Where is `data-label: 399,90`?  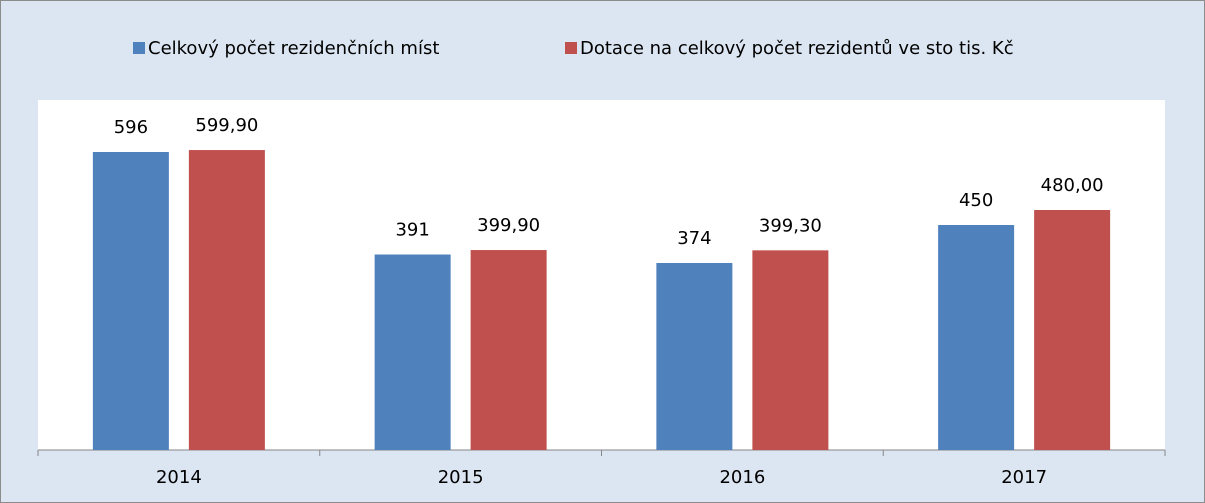 data-label: 399,90 is located at coordinates (508, 225).